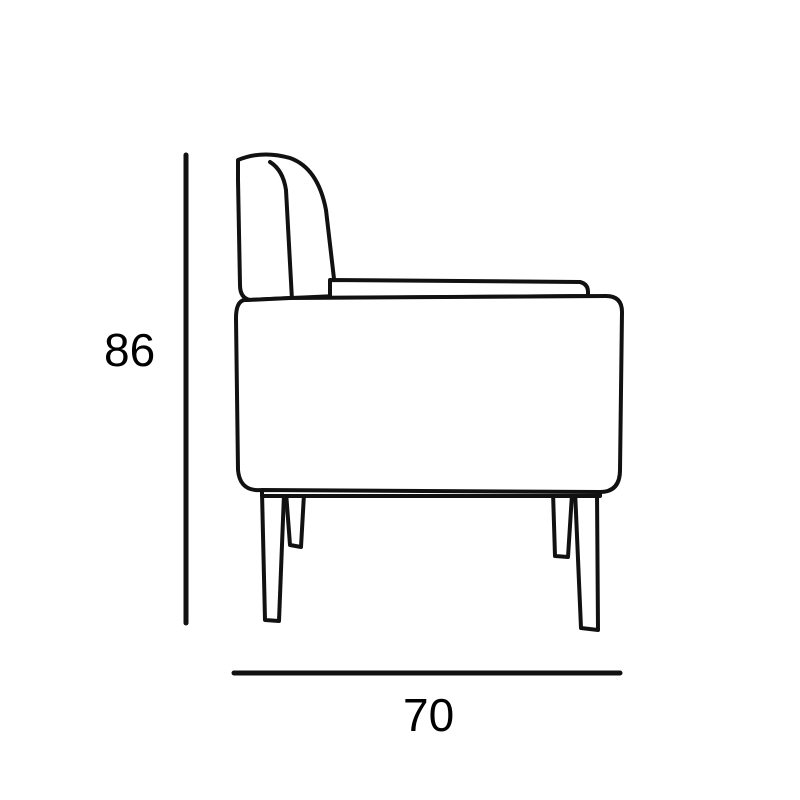 Image resolution: width=800 pixels, height=800 pixels. What do you see at coordinates (562, 524) in the screenshot?
I see `rear-right-leg` at bounding box center [562, 524].